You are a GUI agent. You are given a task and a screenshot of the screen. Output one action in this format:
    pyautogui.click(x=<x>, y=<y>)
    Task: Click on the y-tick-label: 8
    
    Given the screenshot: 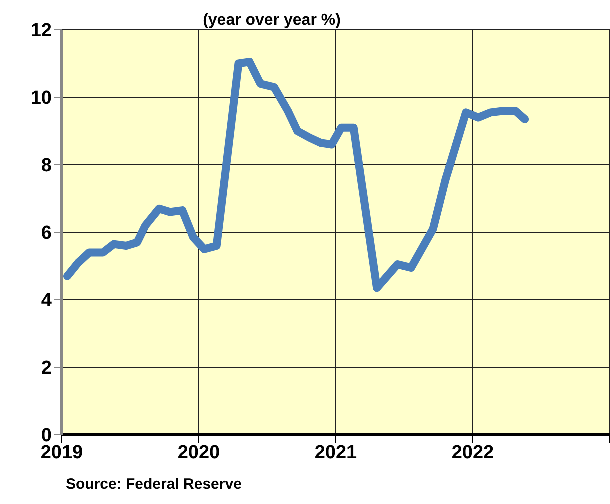 What is the action you would take?
    pyautogui.click(x=46, y=166)
    